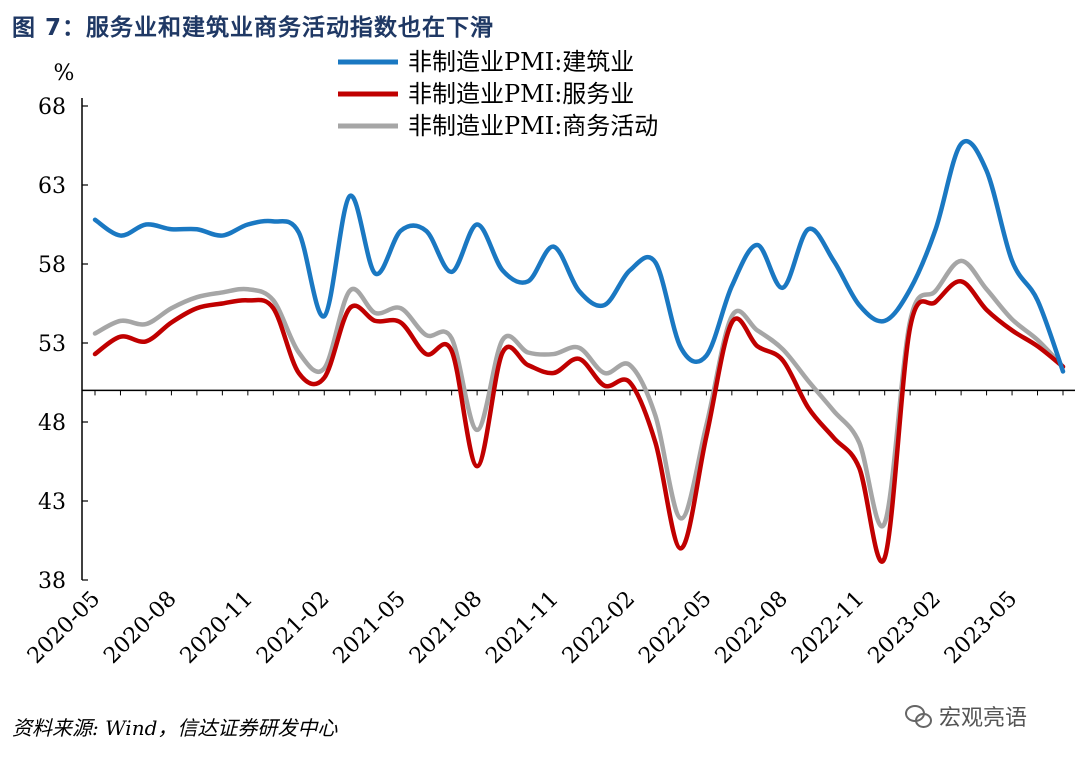 The image size is (1080, 761). I want to click on legend-entry-1: 非制造业PMI:服务业, so click(521, 94).